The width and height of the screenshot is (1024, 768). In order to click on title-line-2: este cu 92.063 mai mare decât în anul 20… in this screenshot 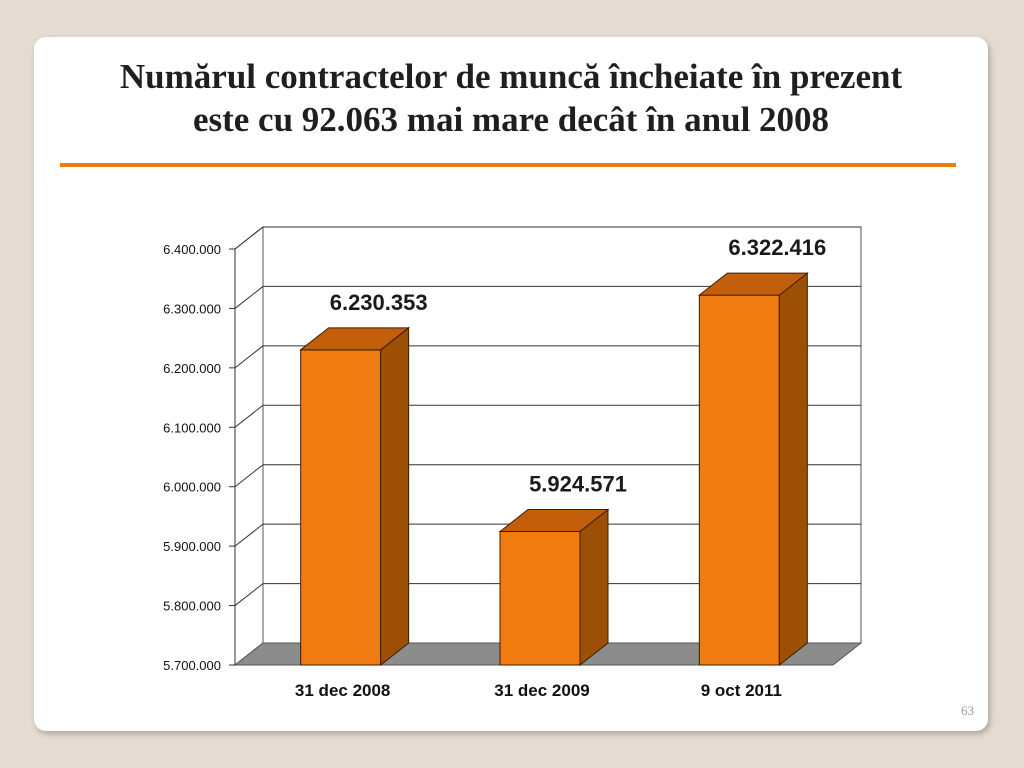, I will do `click(511, 119)`.